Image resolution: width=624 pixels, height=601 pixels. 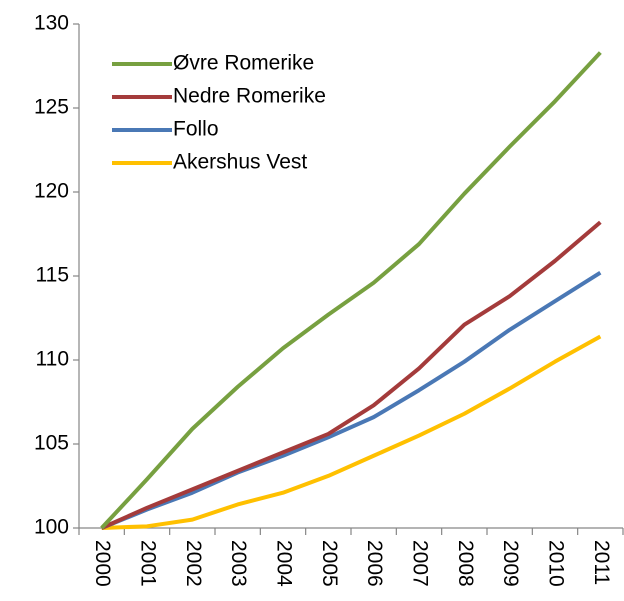 I want to click on x-tick-label: 2011, so click(x=601, y=562).